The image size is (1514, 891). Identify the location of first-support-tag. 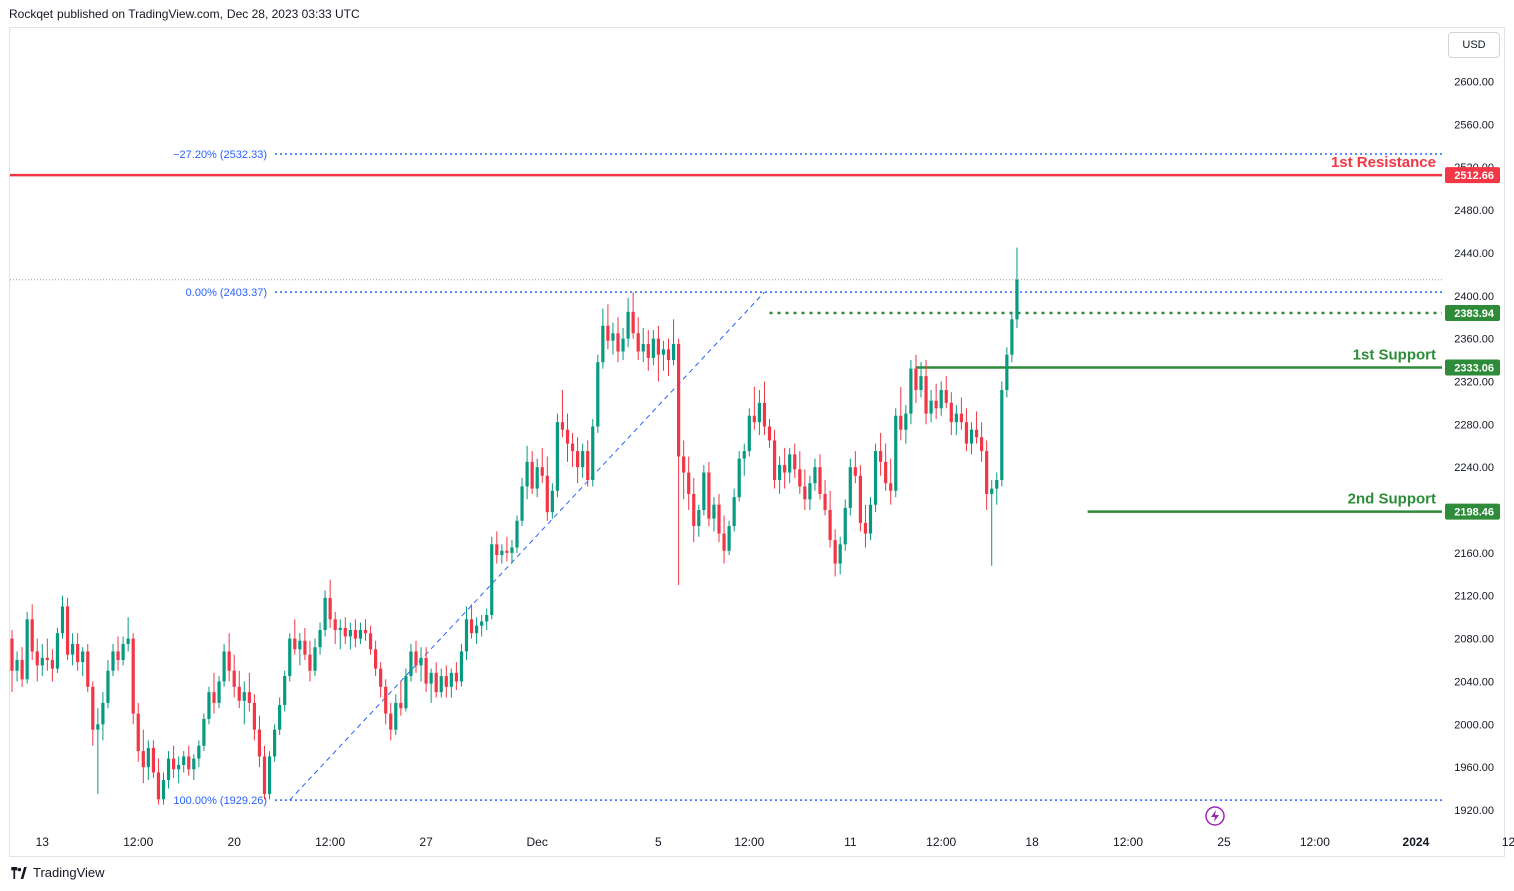
(1472, 367).